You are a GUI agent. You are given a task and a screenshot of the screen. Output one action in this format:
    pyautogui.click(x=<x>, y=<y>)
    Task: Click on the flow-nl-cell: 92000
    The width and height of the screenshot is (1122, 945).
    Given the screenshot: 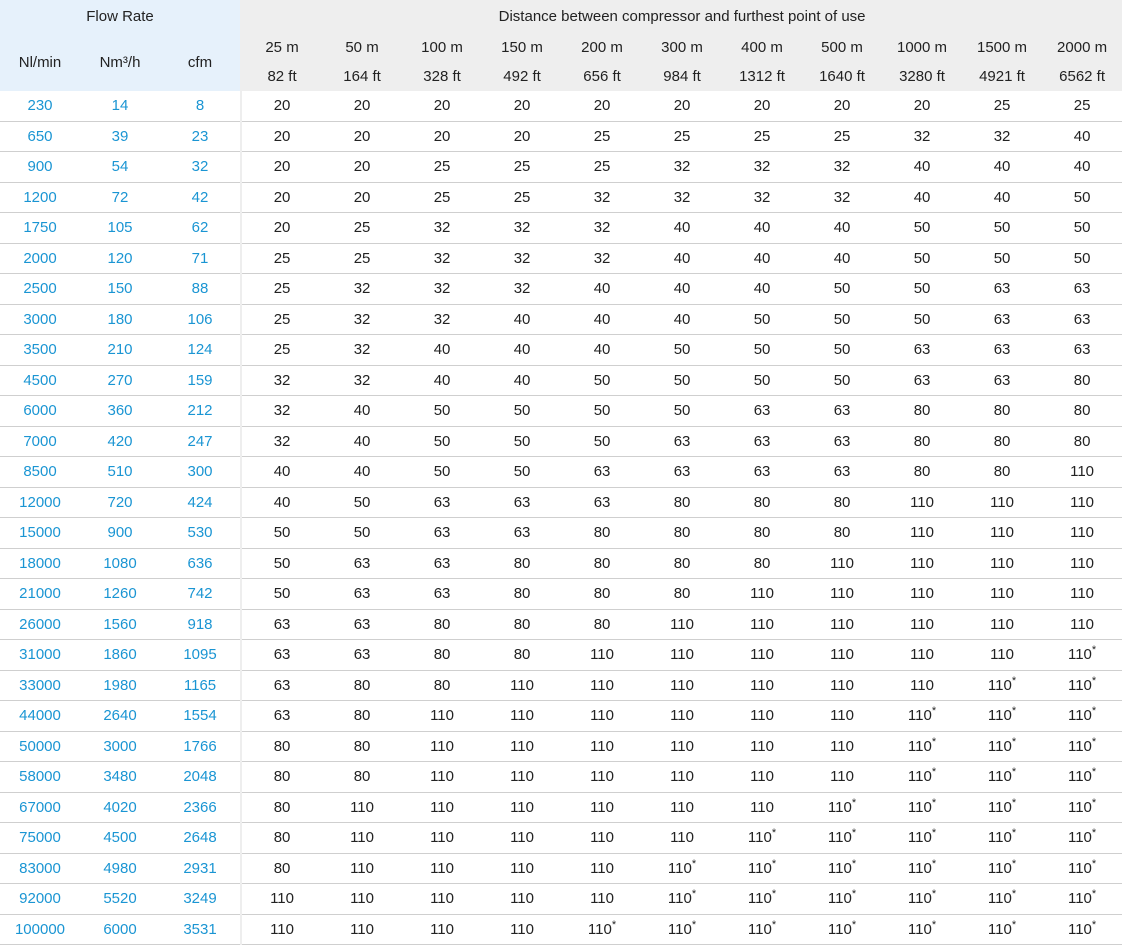 What is the action you would take?
    pyautogui.click(x=40, y=899)
    